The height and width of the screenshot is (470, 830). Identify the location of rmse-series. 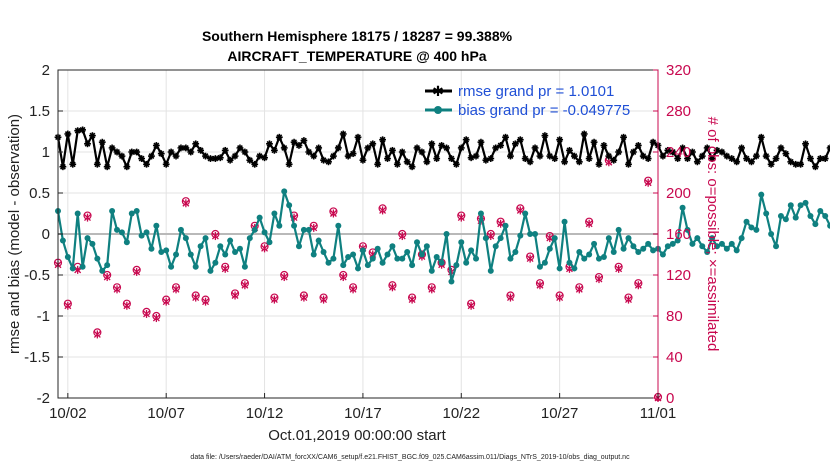
(442, 148).